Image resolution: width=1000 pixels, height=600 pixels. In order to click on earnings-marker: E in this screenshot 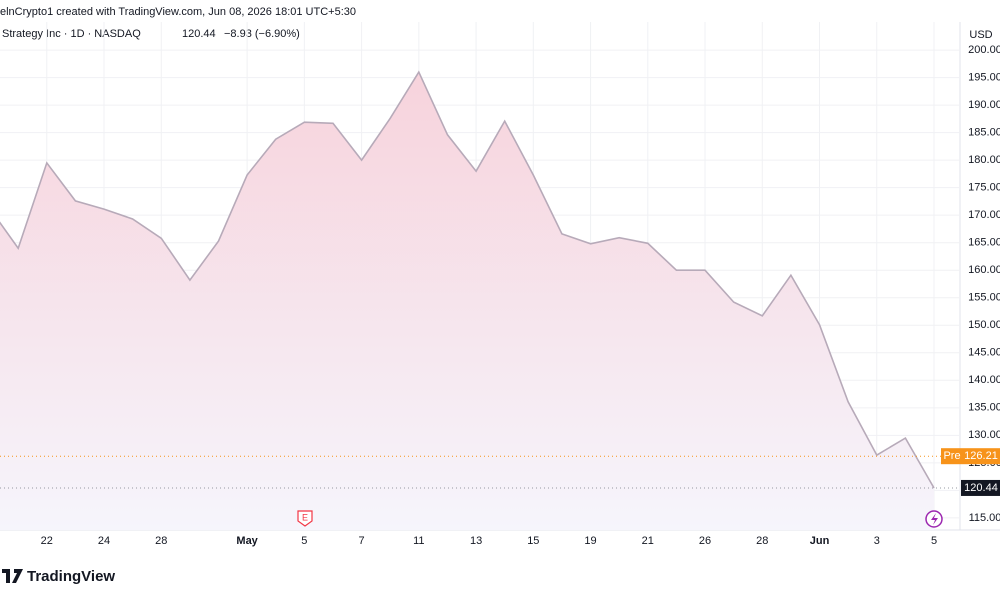, I will do `click(305, 518)`.